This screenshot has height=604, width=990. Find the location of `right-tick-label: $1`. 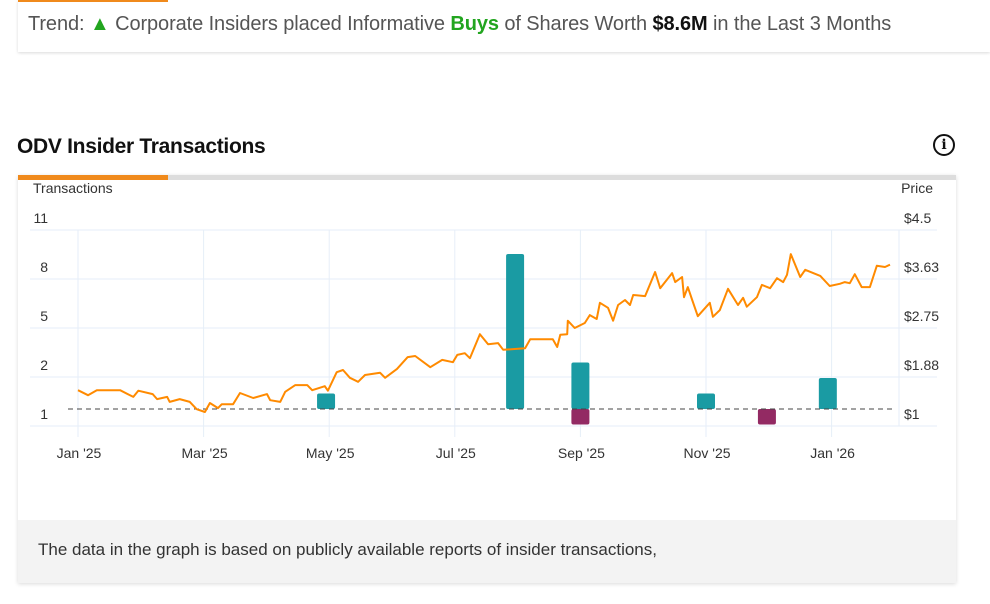

right-tick-label: $1 is located at coordinates (912, 414).